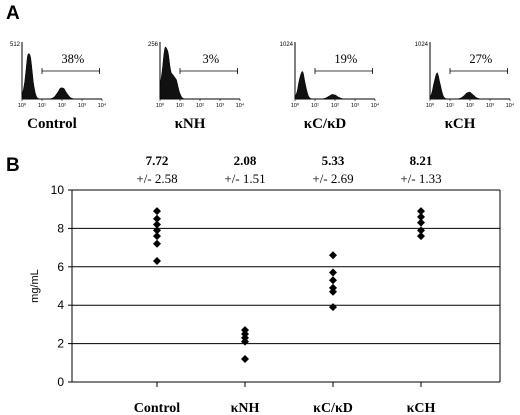 The image size is (520, 415). Describe the element at coordinates (325, 124) in the screenshot. I see `histogram-name: κC/κD` at that location.